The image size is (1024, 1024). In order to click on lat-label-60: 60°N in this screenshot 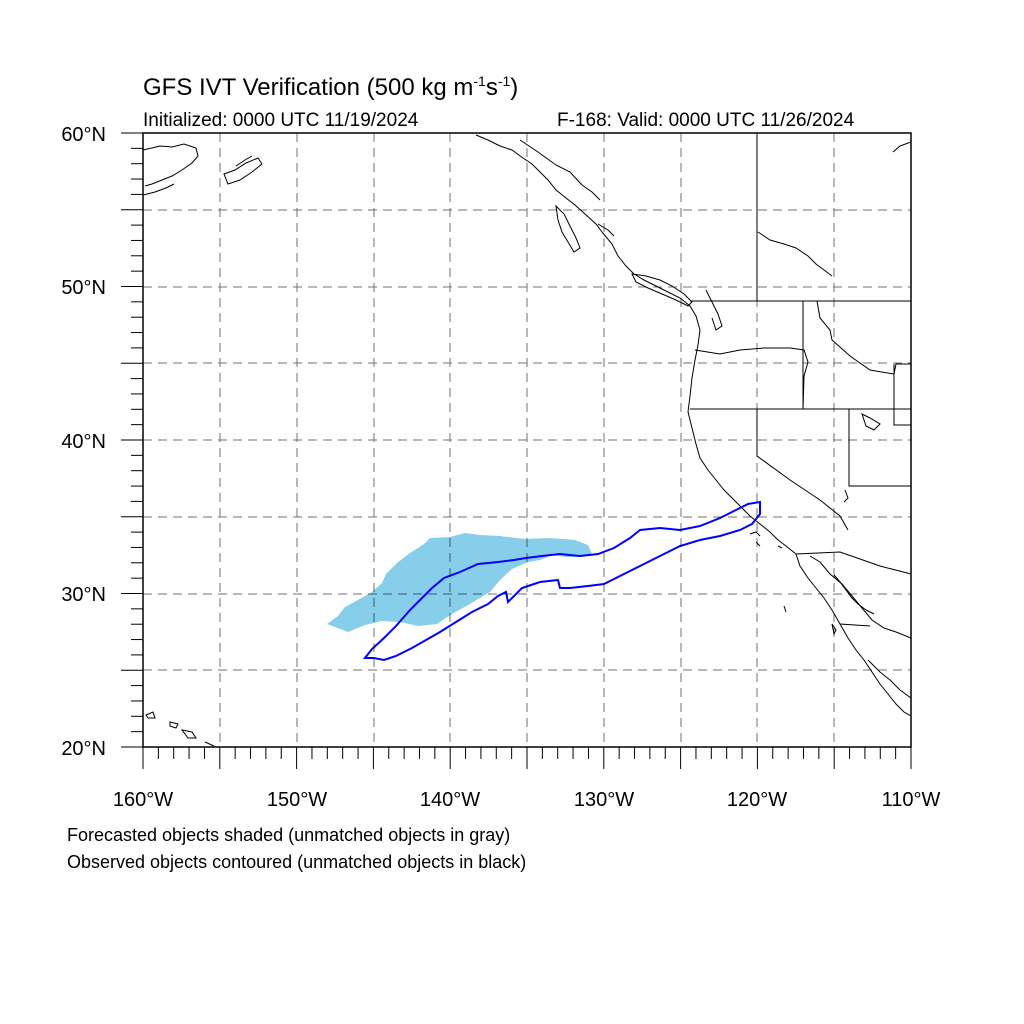, I will do `click(83, 135)`.